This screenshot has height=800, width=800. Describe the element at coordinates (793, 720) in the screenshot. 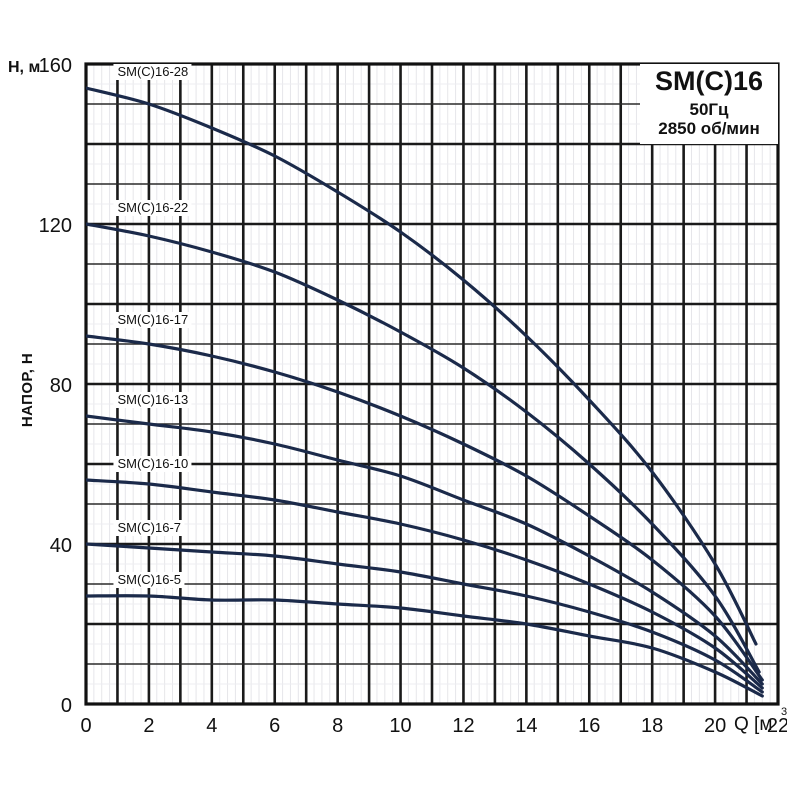

I see `x-label-clip-mask` at that location.